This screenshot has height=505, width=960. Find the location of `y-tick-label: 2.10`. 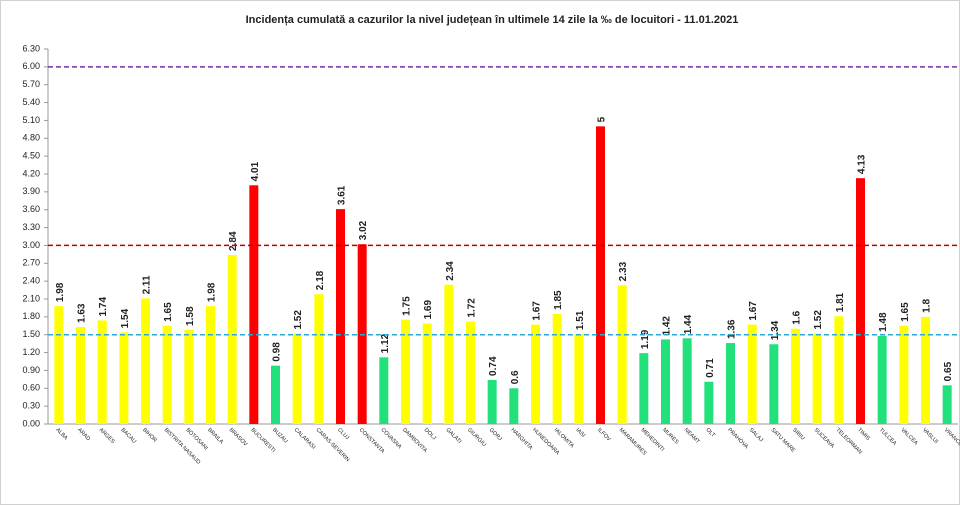

y-tick-label: 2.10 is located at coordinates (31, 298).